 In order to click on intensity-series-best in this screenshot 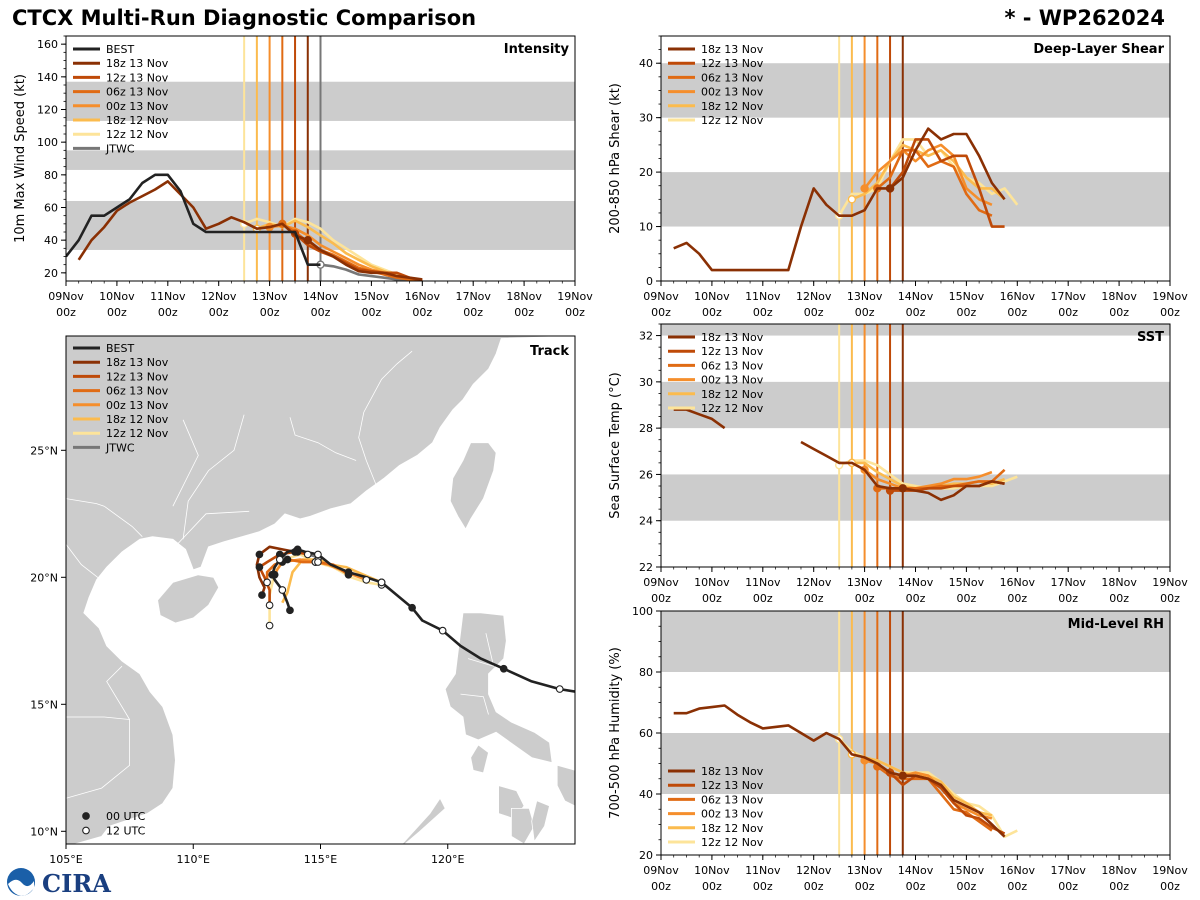, I will do `click(193, 219)`.